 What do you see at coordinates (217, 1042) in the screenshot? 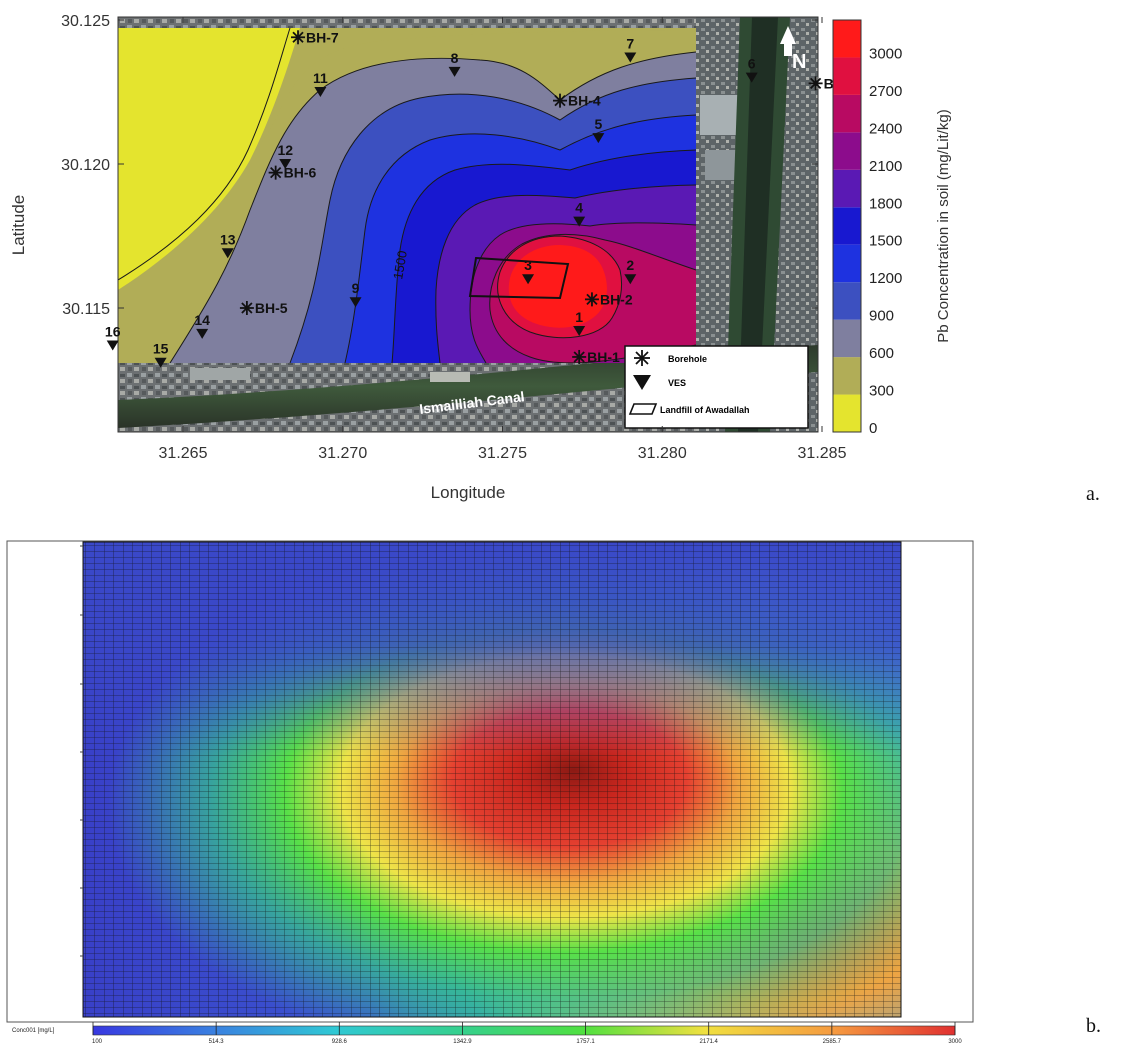
I see `colorbar-b-tick-label: 514.3` at bounding box center [217, 1042].